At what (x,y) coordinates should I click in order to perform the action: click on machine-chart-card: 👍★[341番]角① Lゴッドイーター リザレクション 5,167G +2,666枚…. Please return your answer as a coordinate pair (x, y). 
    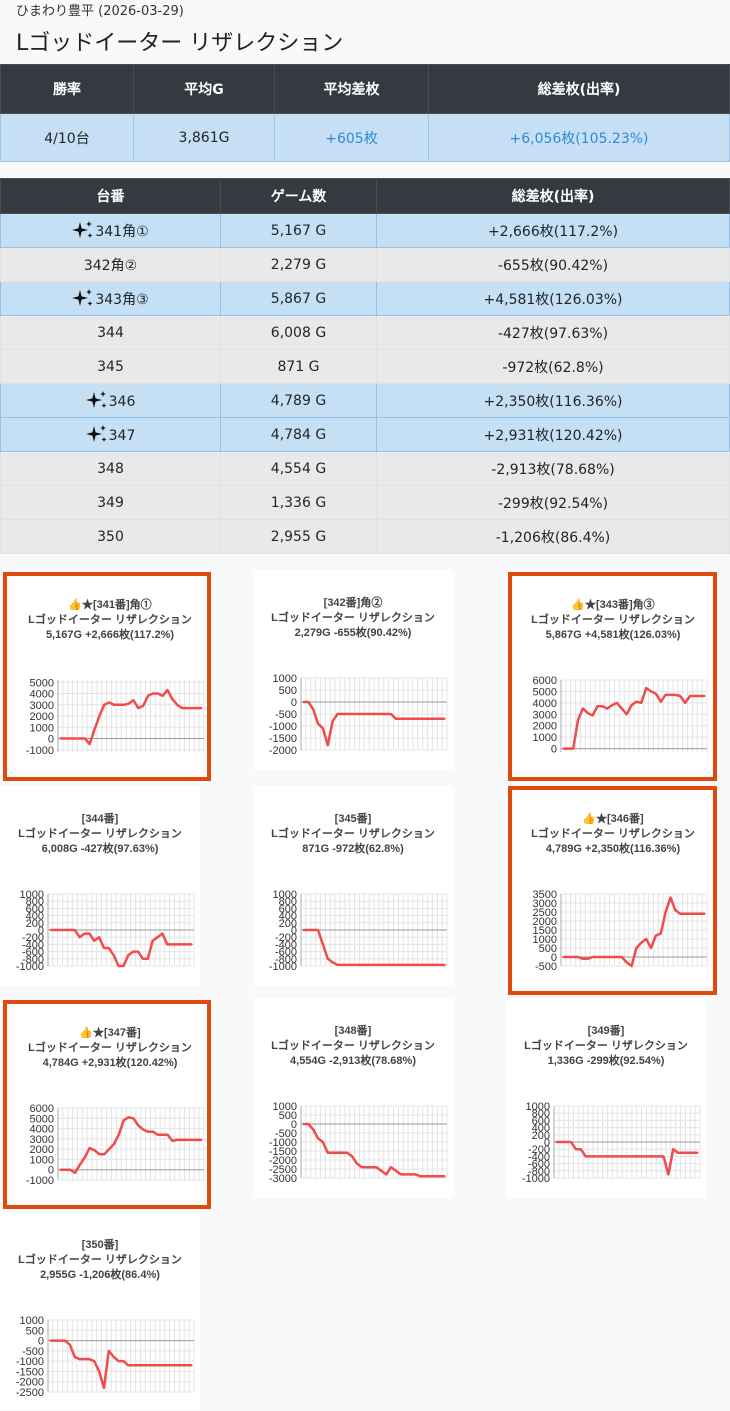
    Looking at the image, I should click on (110, 672).